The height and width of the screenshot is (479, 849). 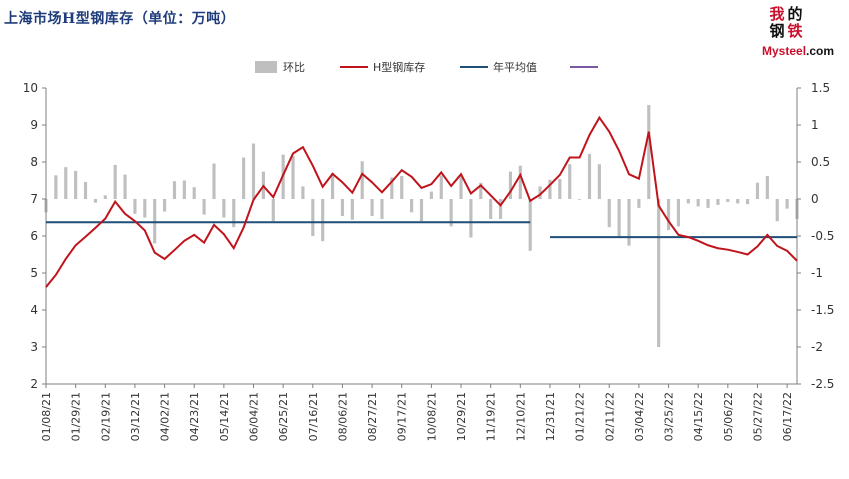 What do you see at coordinates (342, 416) in the screenshot?
I see `x-tick-label: 08/06/21` at bounding box center [342, 416].